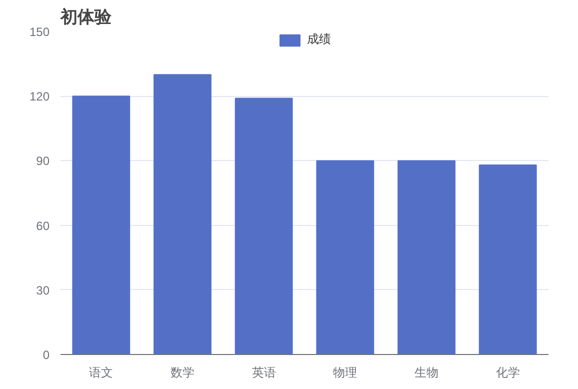  What do you see at coordinates (182, 373) in the screenshot?
I see `x-tick-label: 数学` at bounding box center [182, 373].